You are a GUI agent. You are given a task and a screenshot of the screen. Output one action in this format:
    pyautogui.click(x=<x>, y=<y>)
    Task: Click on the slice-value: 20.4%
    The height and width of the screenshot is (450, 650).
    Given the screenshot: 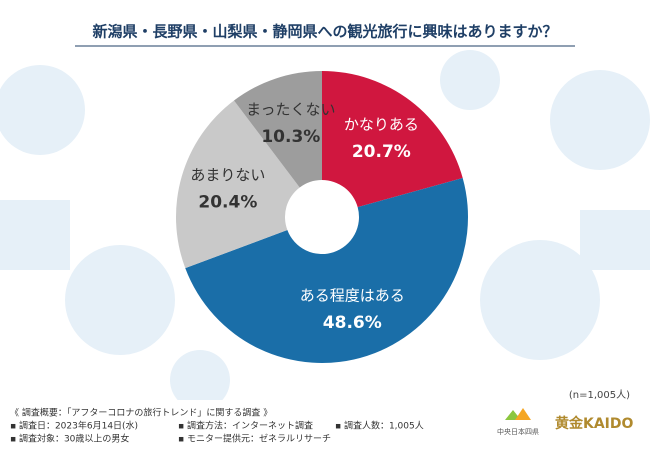 What is the action you would take?
    pyautogui.click(x=227, y=203)
    